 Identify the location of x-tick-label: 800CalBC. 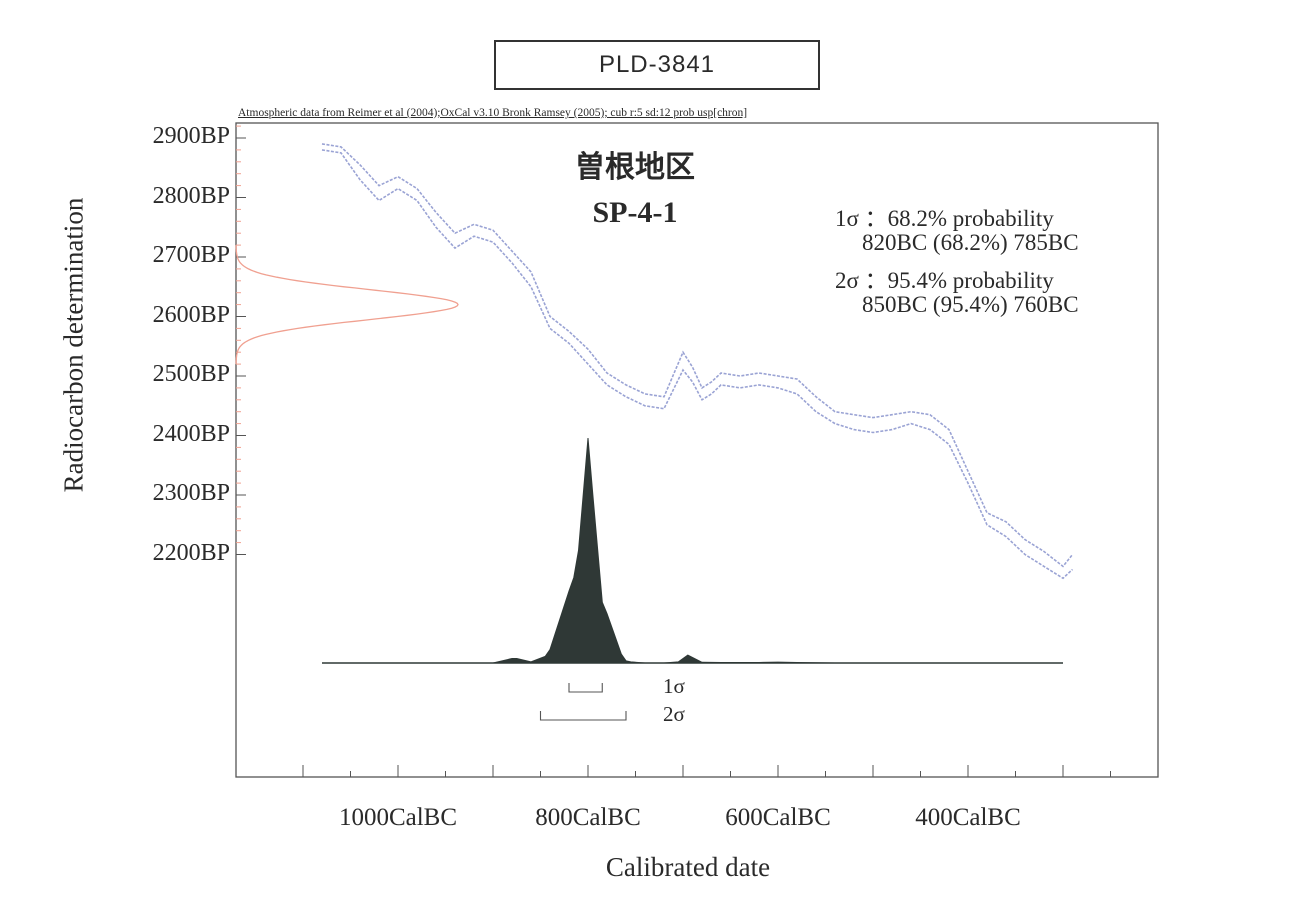
(588, 817).